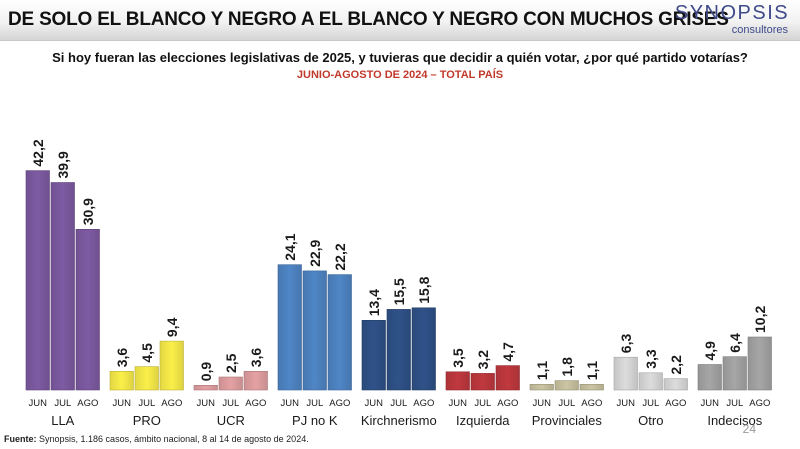 This screenshot has height=449, width=800. What do you see at coordinates (290, 246) in the screenshot?
I see `value-label-pj-no-k-jun: 24,1` at bounding box center [290, 246].